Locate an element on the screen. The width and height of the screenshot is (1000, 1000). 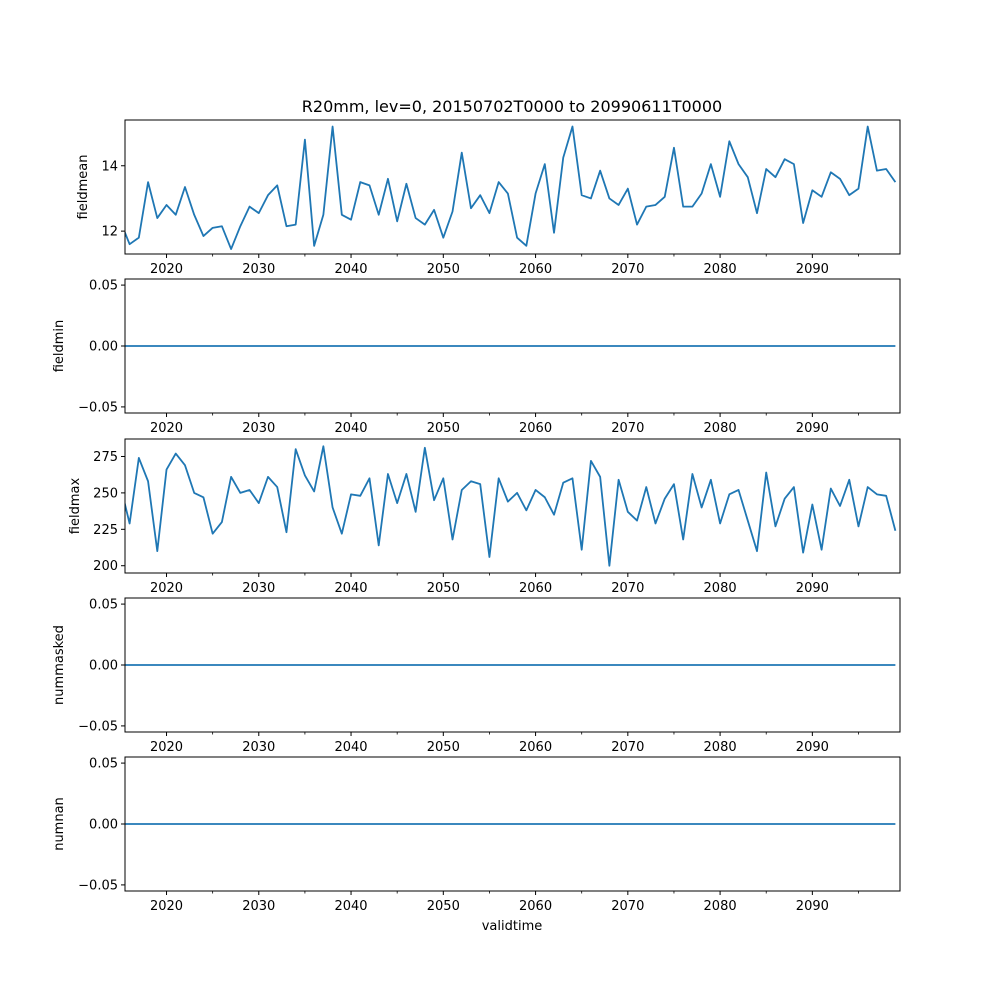
fieldmean-series-line is located at coordinates (508, 188).